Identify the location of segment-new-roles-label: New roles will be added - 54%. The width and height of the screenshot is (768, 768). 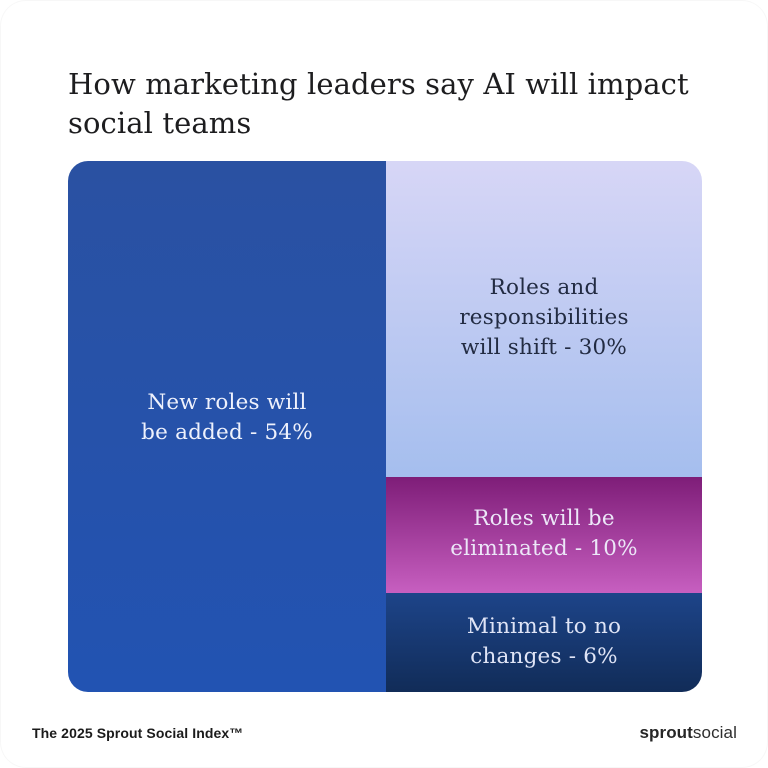
(227, 417).